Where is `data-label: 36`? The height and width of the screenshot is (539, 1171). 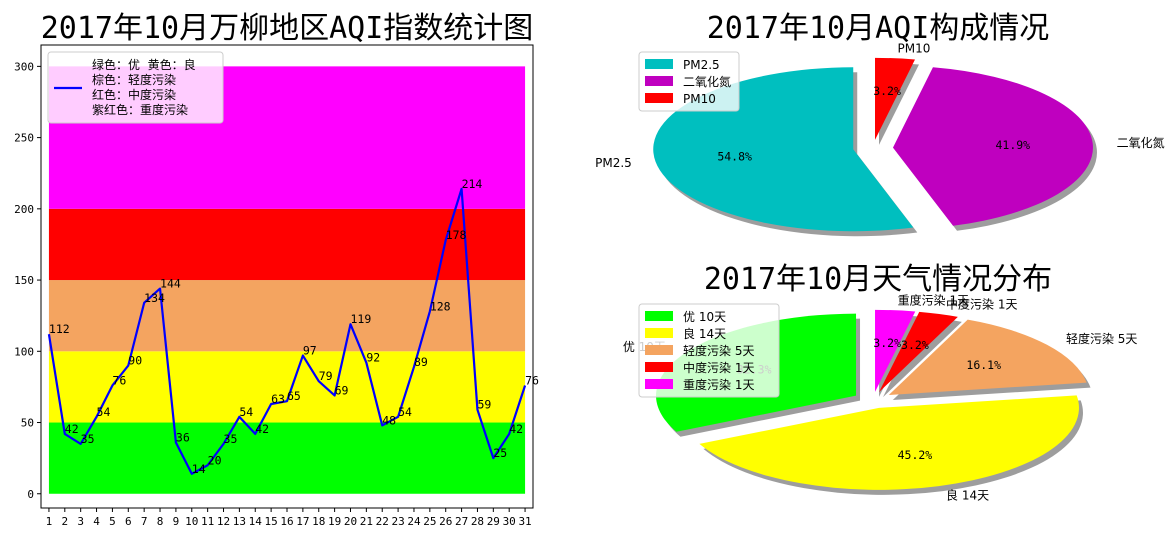 data-label: 36 is located at coordinates (183, 437).